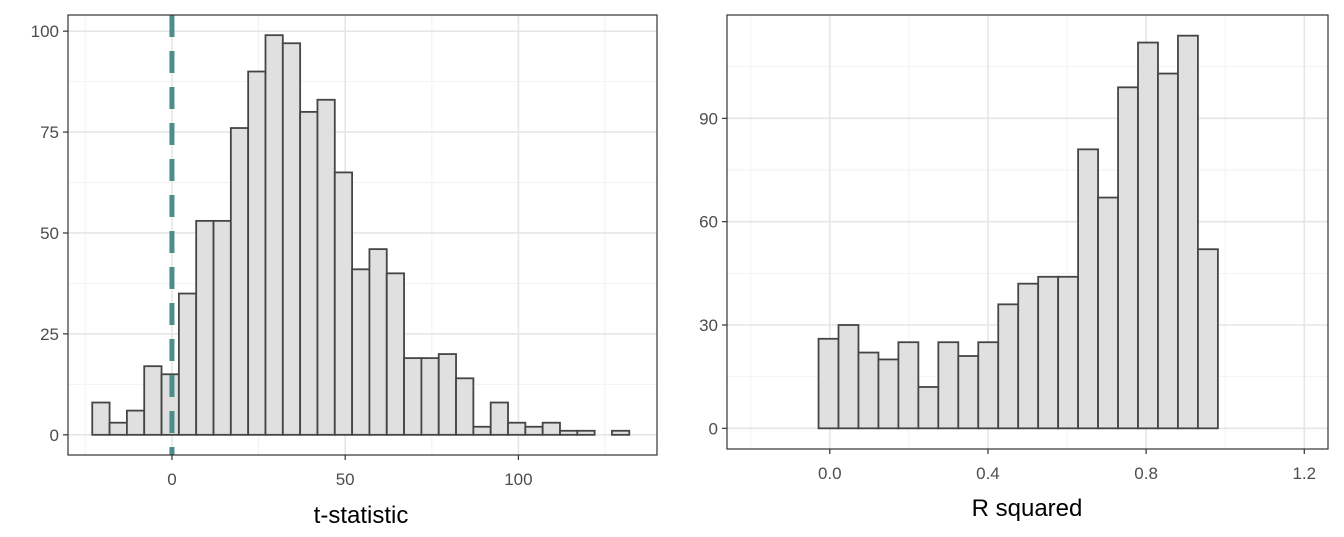 The height and width of the screenshot is (537, 1344). I want to click on y-tick-label: 90, so click(708, 118).